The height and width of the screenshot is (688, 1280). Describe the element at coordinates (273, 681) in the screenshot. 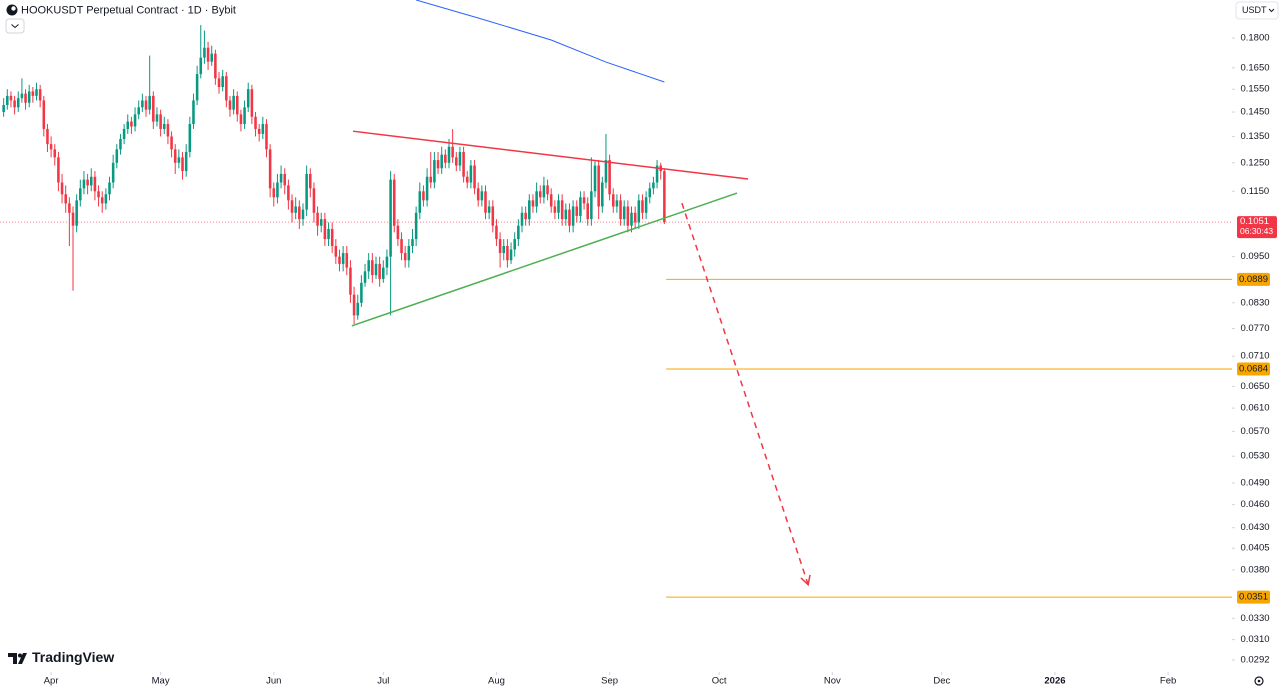

I see `x-tick-label: Jun` at that location.